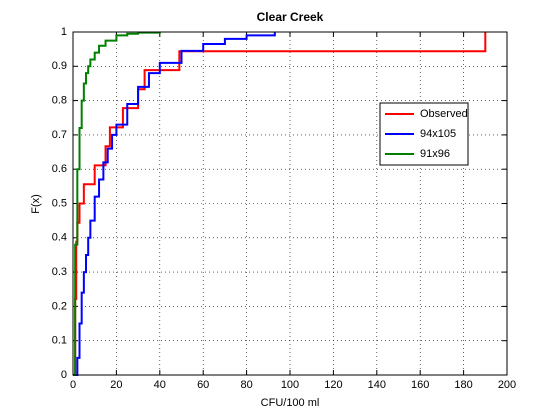 The height and width of the screenshot is (420, 560). What do you see at coordinates (290, 385) in the screenshot?
I see `x-tick-label: 100` at bounding box center [290, 385].